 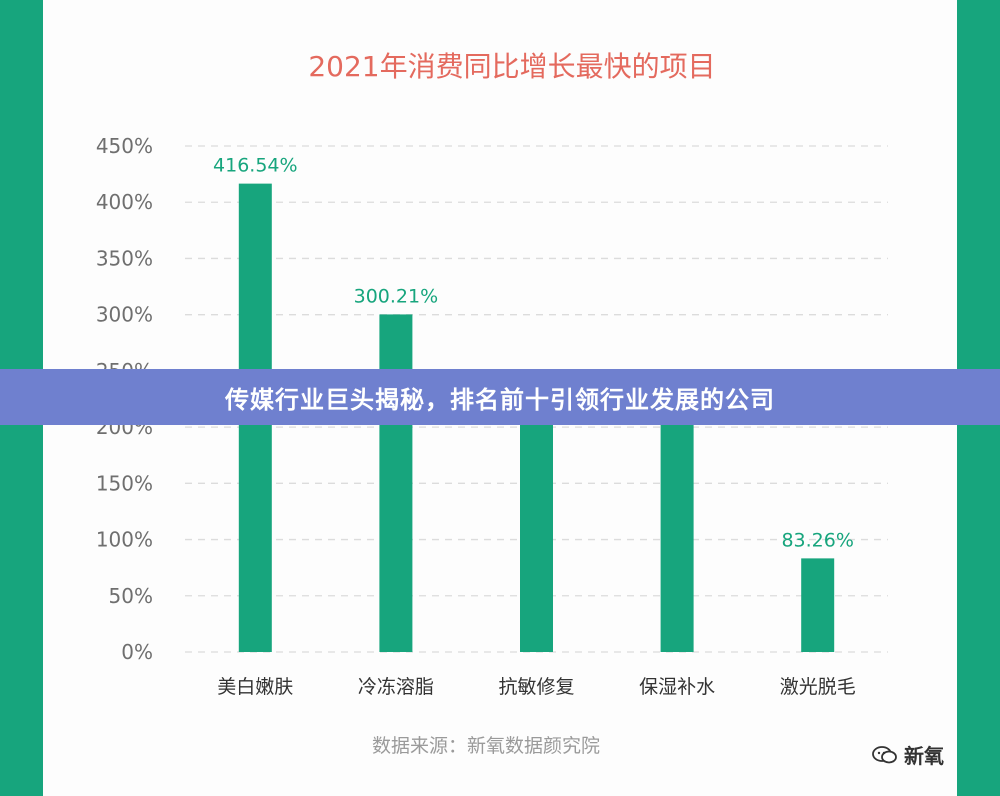 What do you see at coordinates (124, 202) in the screenshot?
I see `y-tick-label: 400%` at bounding box center [124, 202].